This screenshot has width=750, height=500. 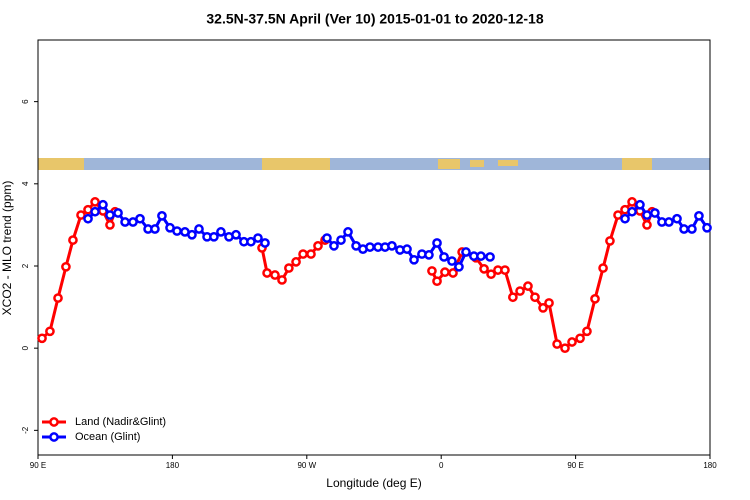 What do you see at coordinates (7, 248) in the screenshot?
I see `y-axis-label: XCO2 - MLO trend (ppm)` at bounding box center [7, 248].